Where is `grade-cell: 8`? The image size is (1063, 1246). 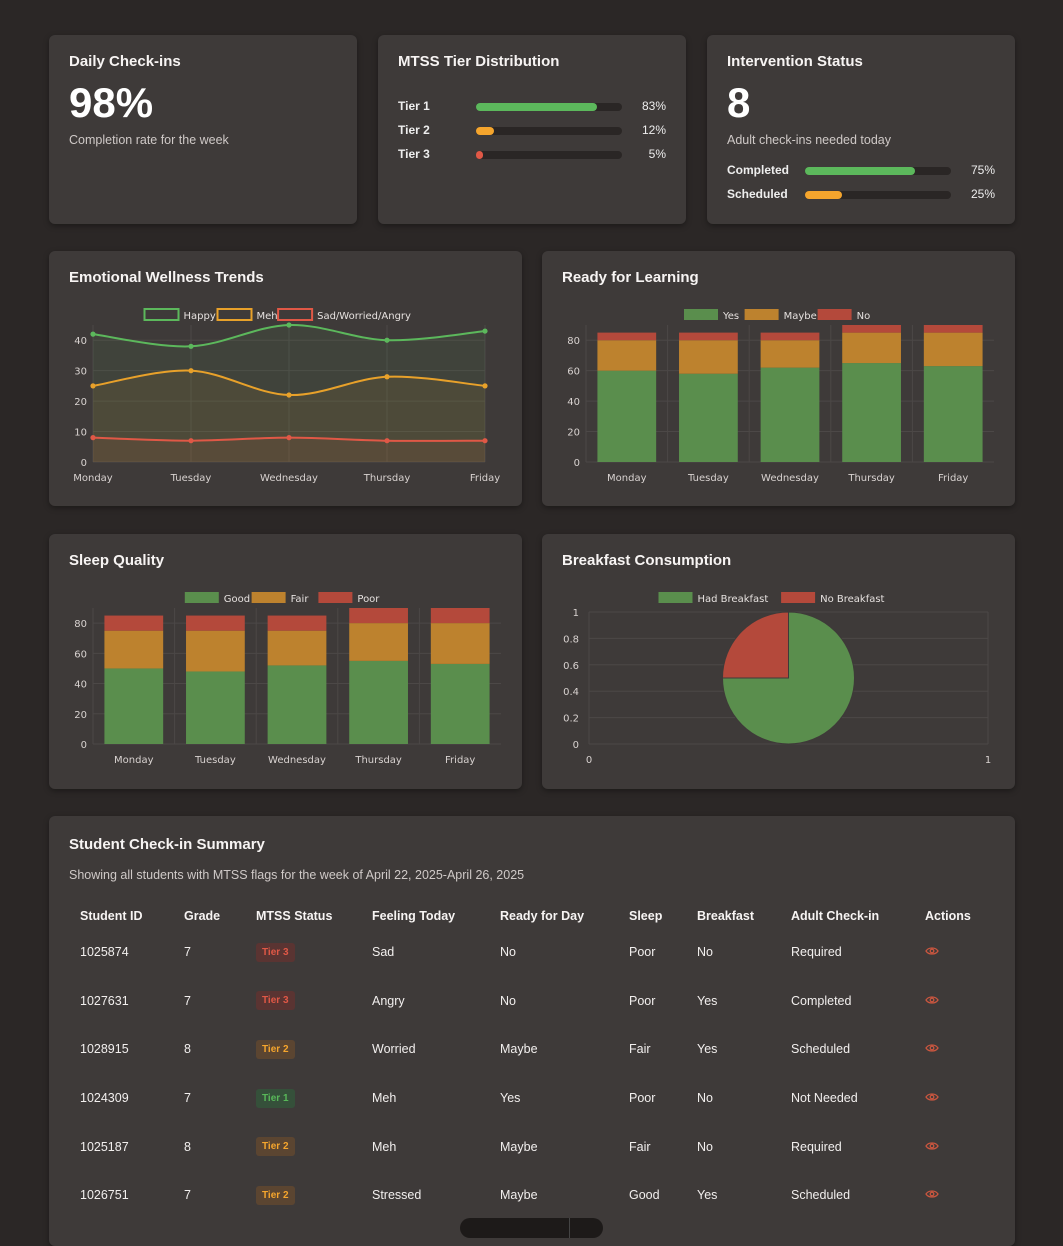 grade-cell: 8 is located at coordinates (187, 1146).